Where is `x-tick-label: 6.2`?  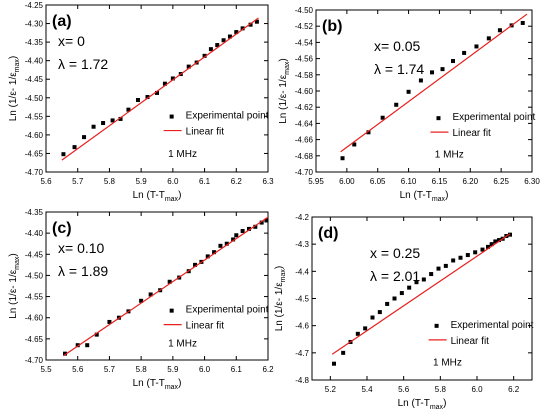 x-tick-label: 6.2 is located at coordinates (237, 181).